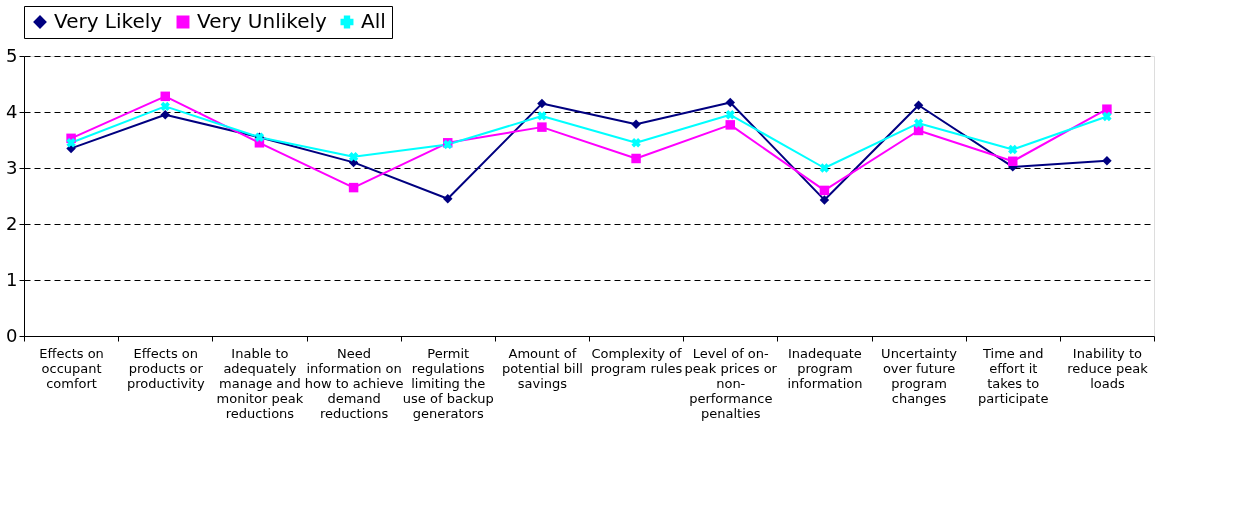 This screenshot has width=1247, height=524. Describe the element at coordinates (1108, 368) in the screenshot. I see `x-tick-label: Inability to reduce peak loads` at that location.